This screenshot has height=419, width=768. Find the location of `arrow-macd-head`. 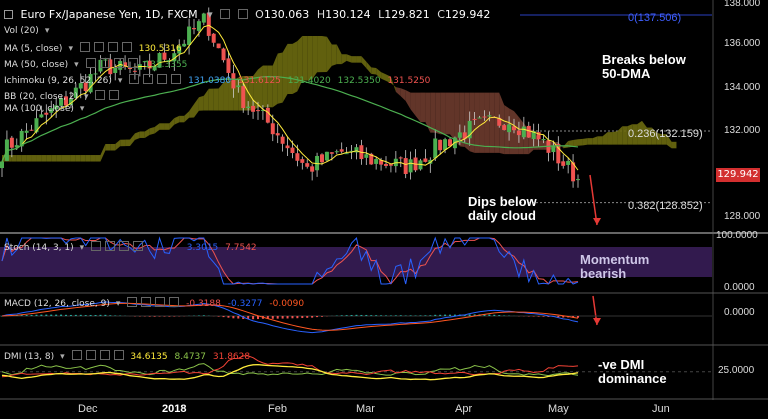

arrow-macd-head is located at coordinates (597, 321).